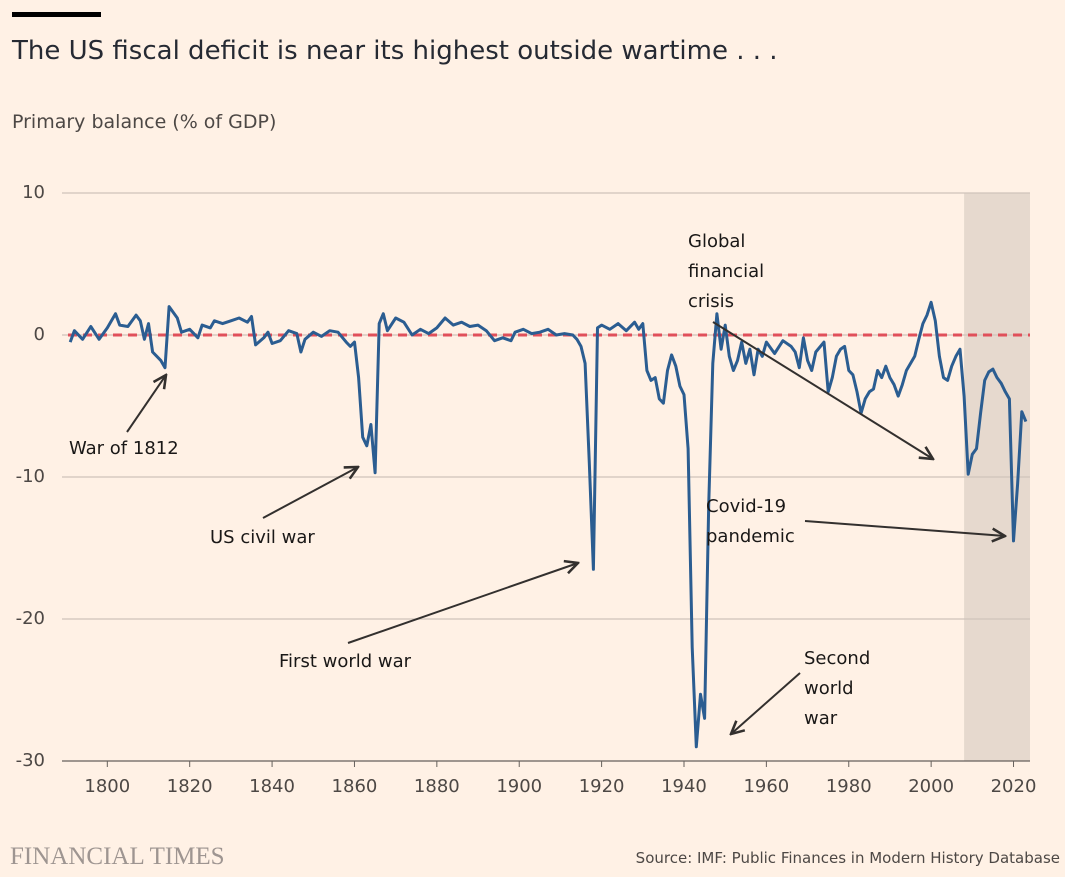  I want to click on brand: FINANCIAL TIMES, so click(117, 856).